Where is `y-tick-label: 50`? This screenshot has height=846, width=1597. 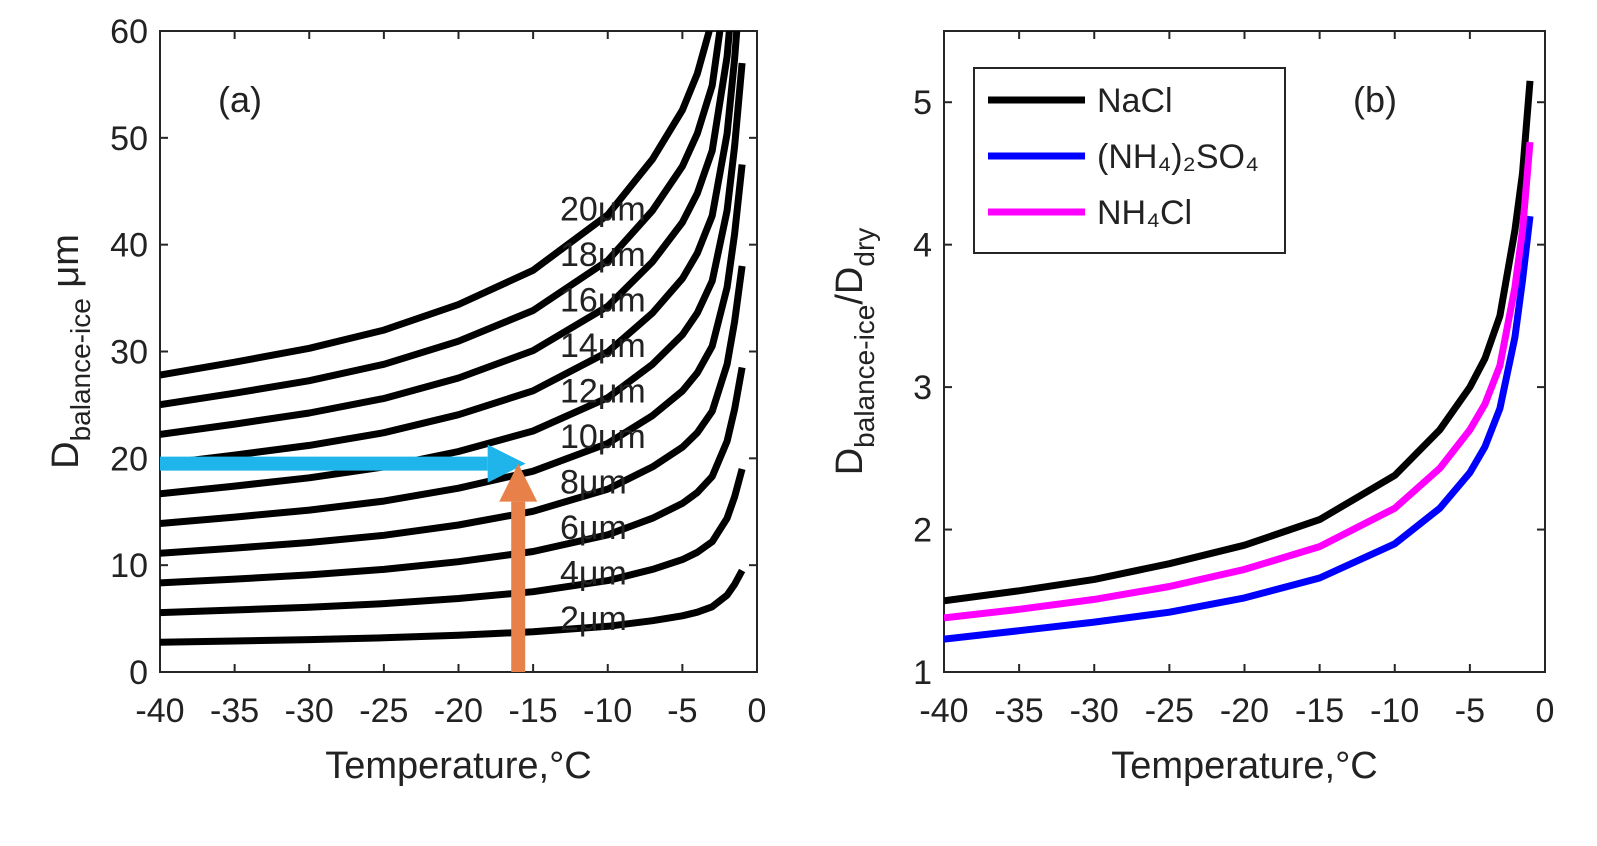
y-tick-label: 50 is located at coordinates (129, 139).